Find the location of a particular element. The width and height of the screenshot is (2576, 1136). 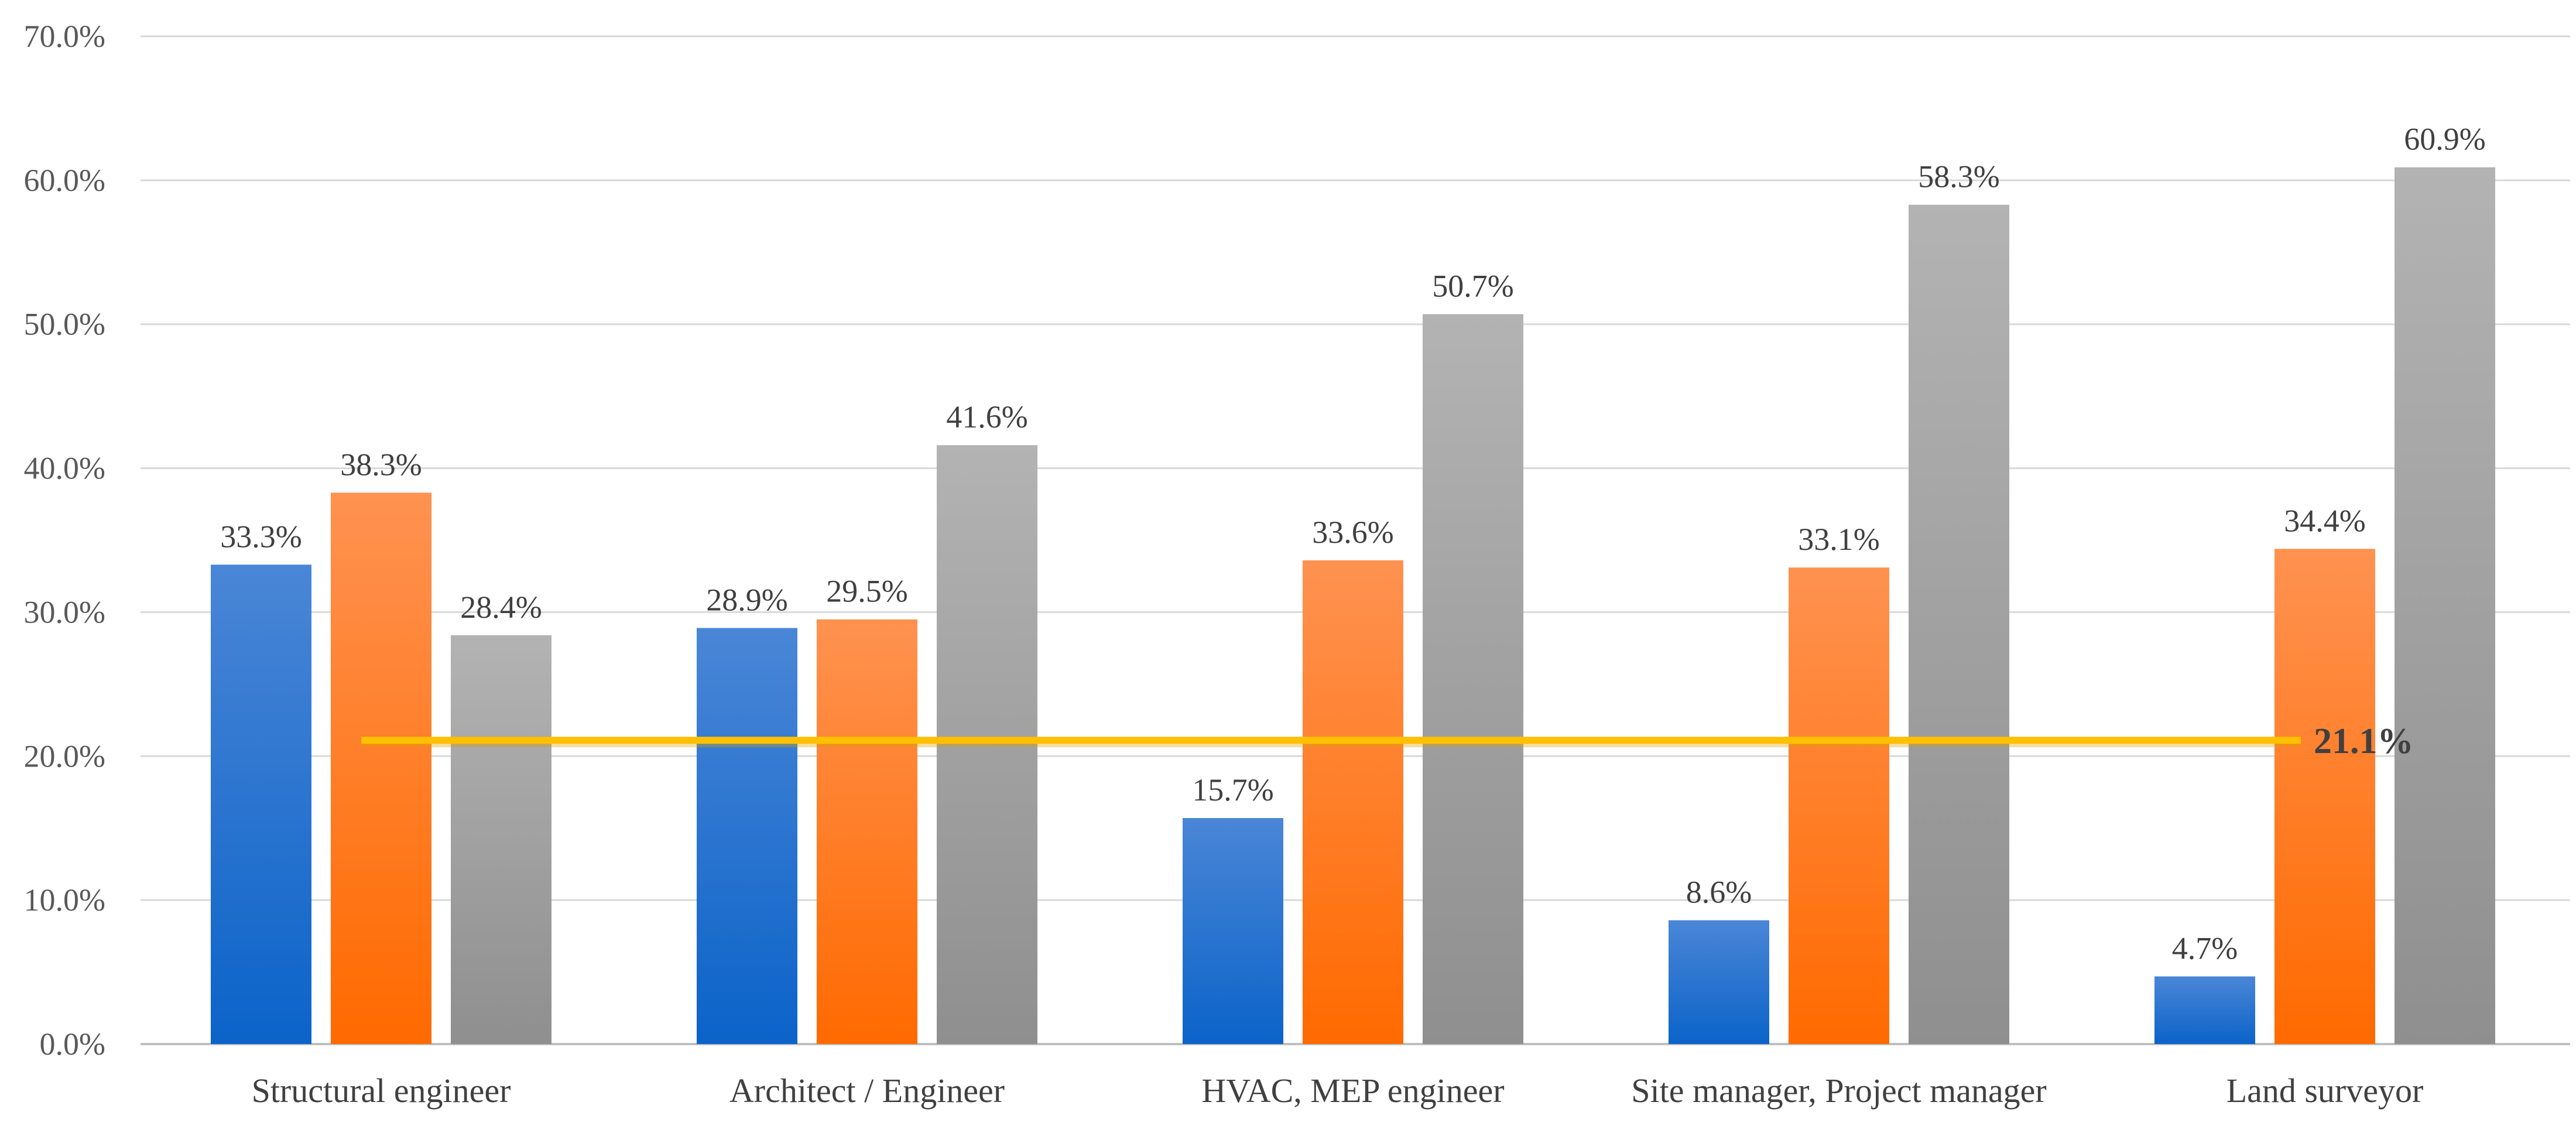

data-label: 41.6% is located at coordinates (986, 417).